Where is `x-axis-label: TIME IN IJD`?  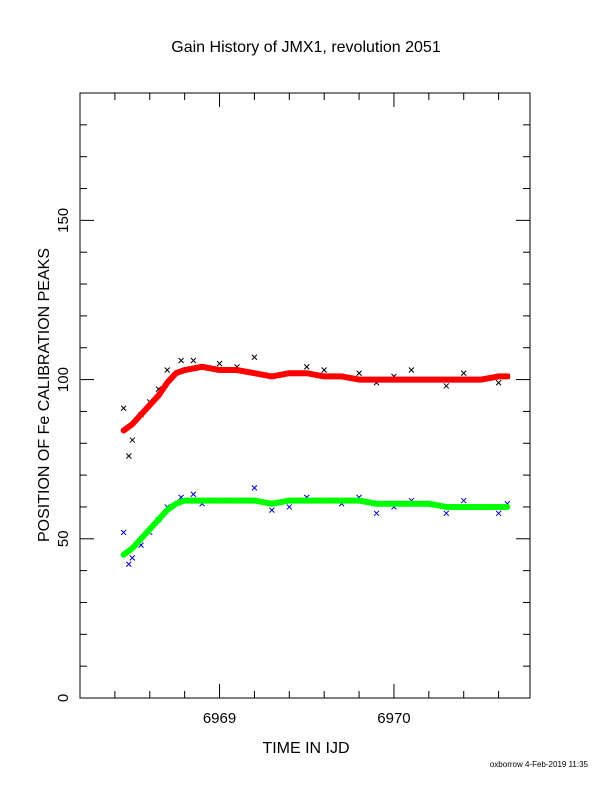 x-axis-label: TIME IN IJD is located at coordinates (305, 748).